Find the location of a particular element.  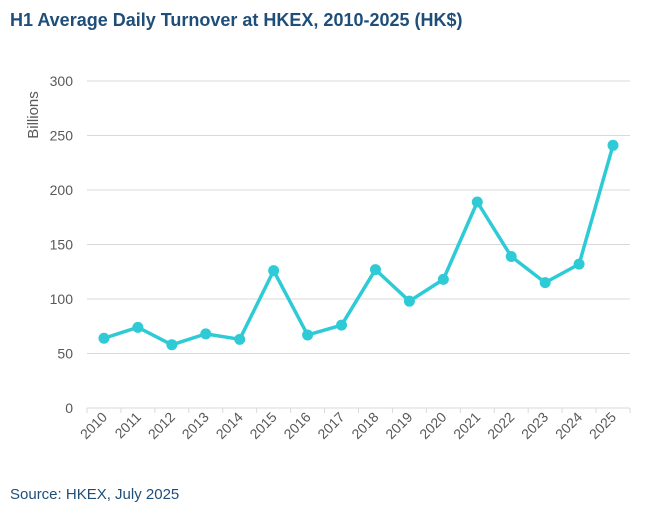

x-tick-label: 2021 is located at coordinates (466, 425).